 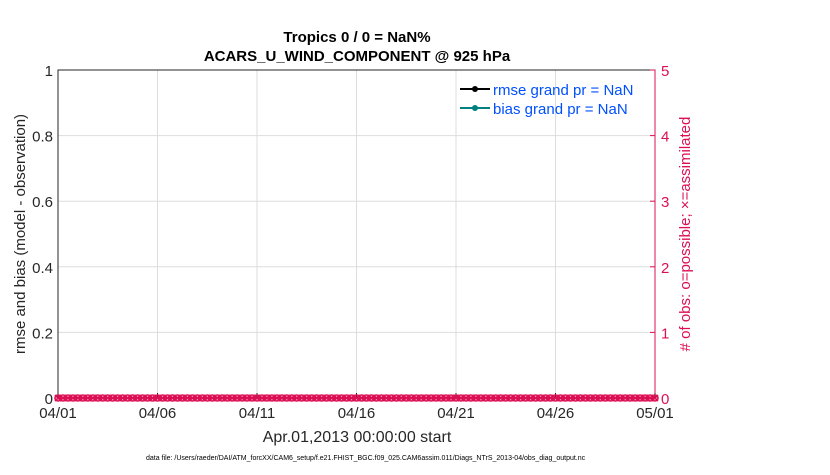 What do you see at coordinates (42, 137) in the screenshot?
I see `y-left-tick-label: 0.8` at bounding box center [42, 137].